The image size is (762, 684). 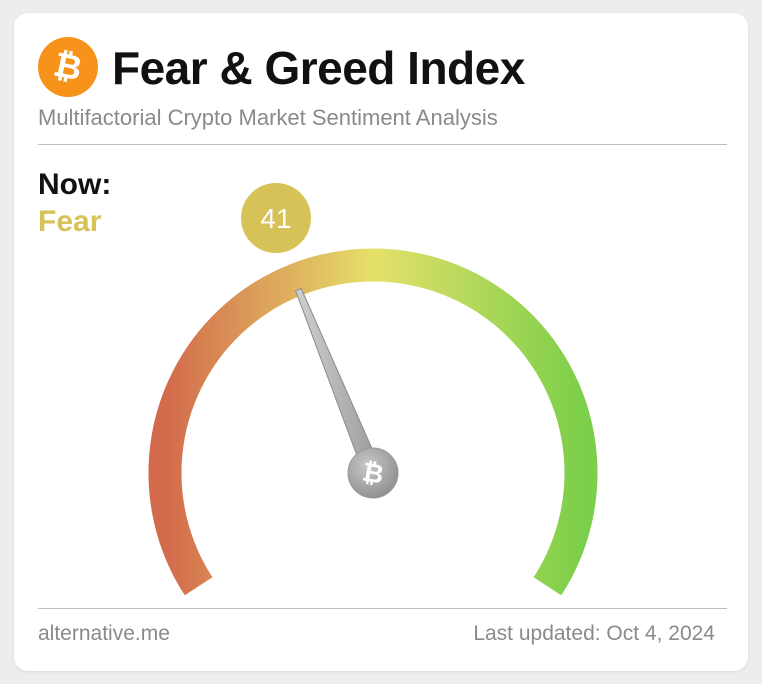 I want to click on now-label: Now:, so click(x=75, y=184).